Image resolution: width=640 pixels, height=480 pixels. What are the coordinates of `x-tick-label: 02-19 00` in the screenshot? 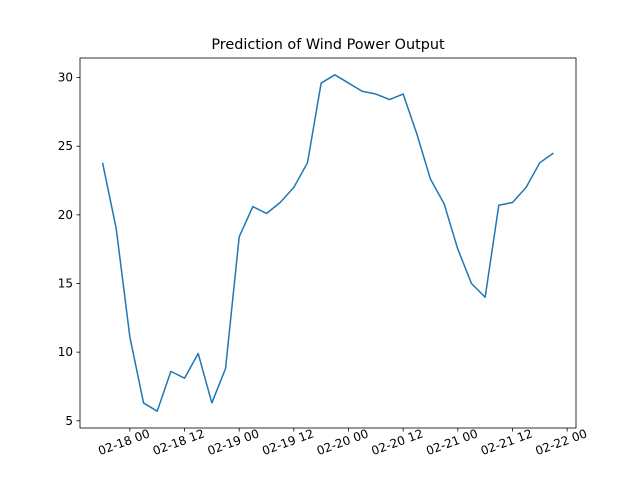 It's located at (233, 442).